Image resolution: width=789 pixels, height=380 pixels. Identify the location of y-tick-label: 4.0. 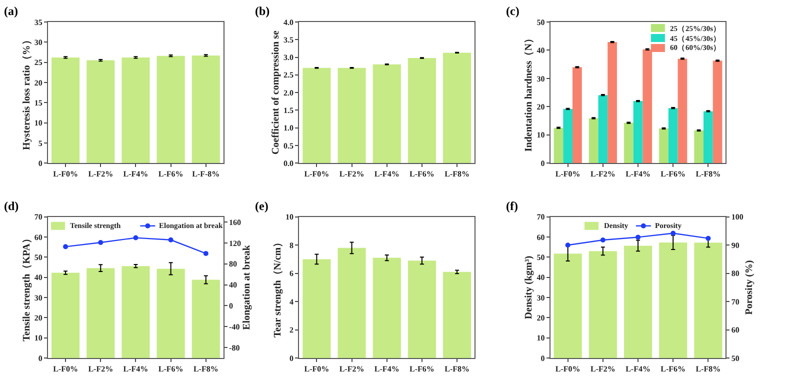
(289, 22).